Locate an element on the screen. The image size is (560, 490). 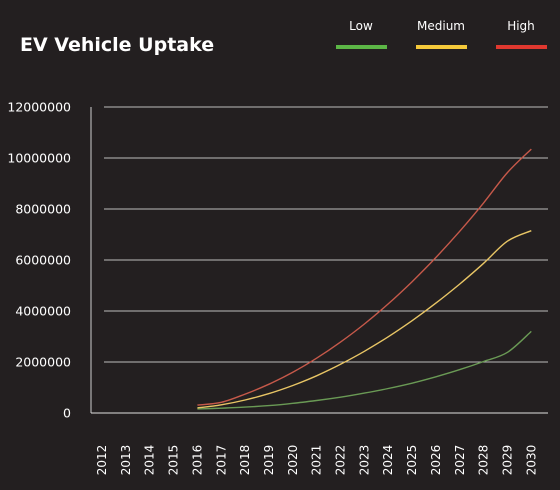
legend-item-medium: Medium is located at coordinates (441, 33).